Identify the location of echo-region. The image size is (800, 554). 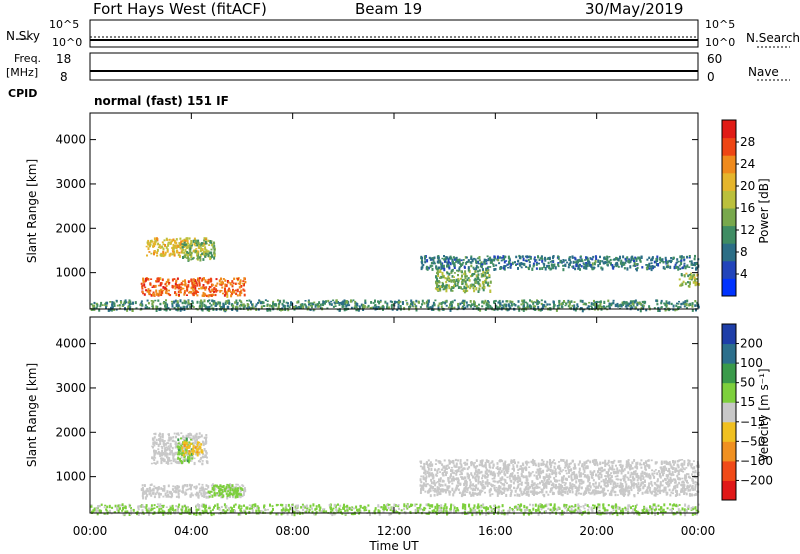
(225, 491).